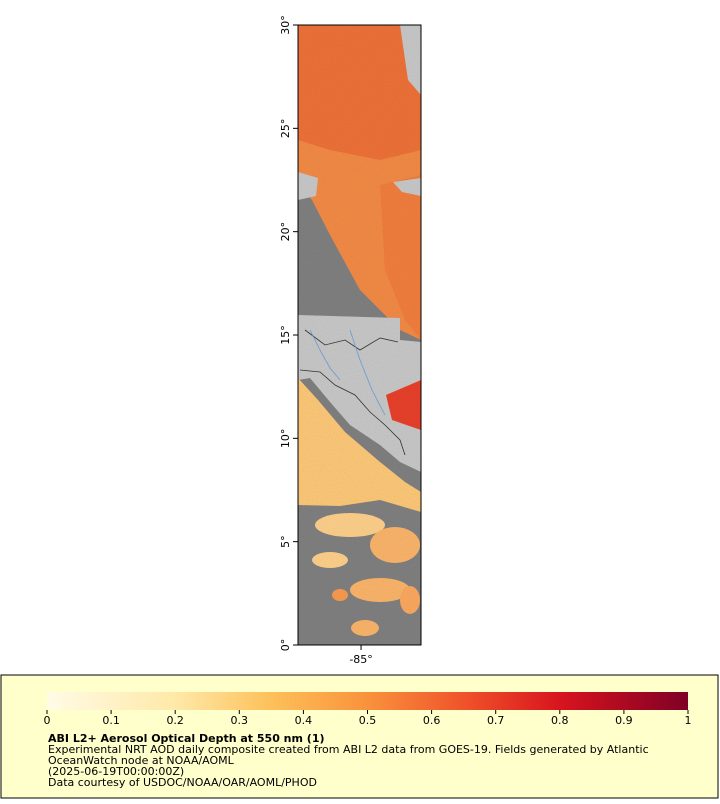 This screenshot has height=804, width=720. Describe the element at coordinates (285, 645) in the screenshot. I see `y-tick-label: 0°` at that location.